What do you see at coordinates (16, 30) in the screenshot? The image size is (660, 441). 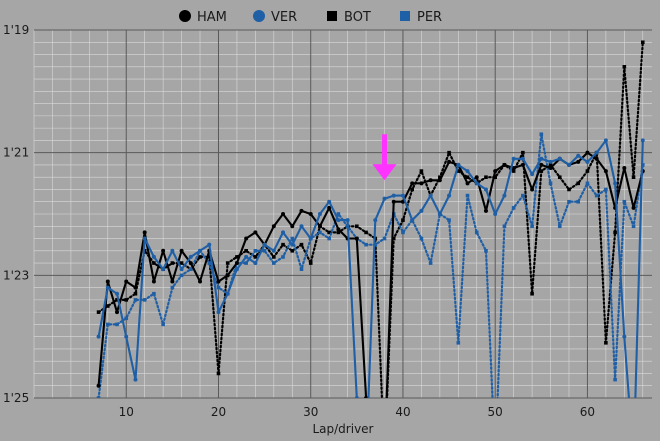 I see `y-tick-label: 1'19` at bounding box center [16, 30].